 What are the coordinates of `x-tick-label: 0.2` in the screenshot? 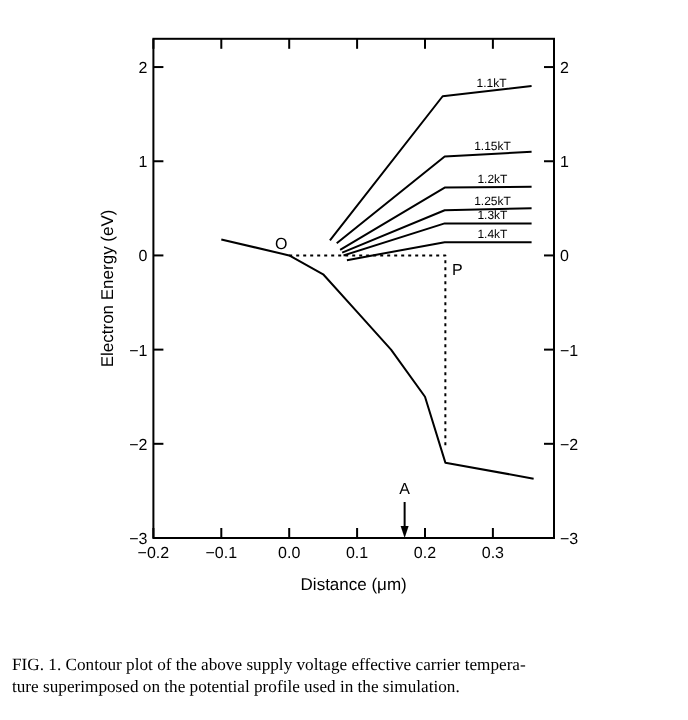 It's located at (425, 553).